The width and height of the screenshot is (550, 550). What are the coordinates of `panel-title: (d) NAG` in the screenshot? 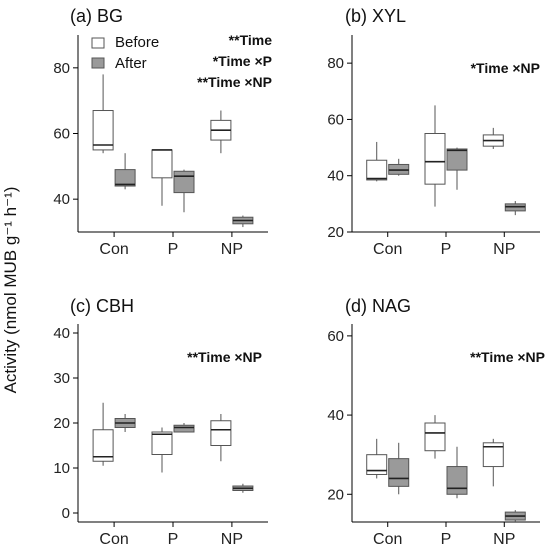 It's located at (378, 306).